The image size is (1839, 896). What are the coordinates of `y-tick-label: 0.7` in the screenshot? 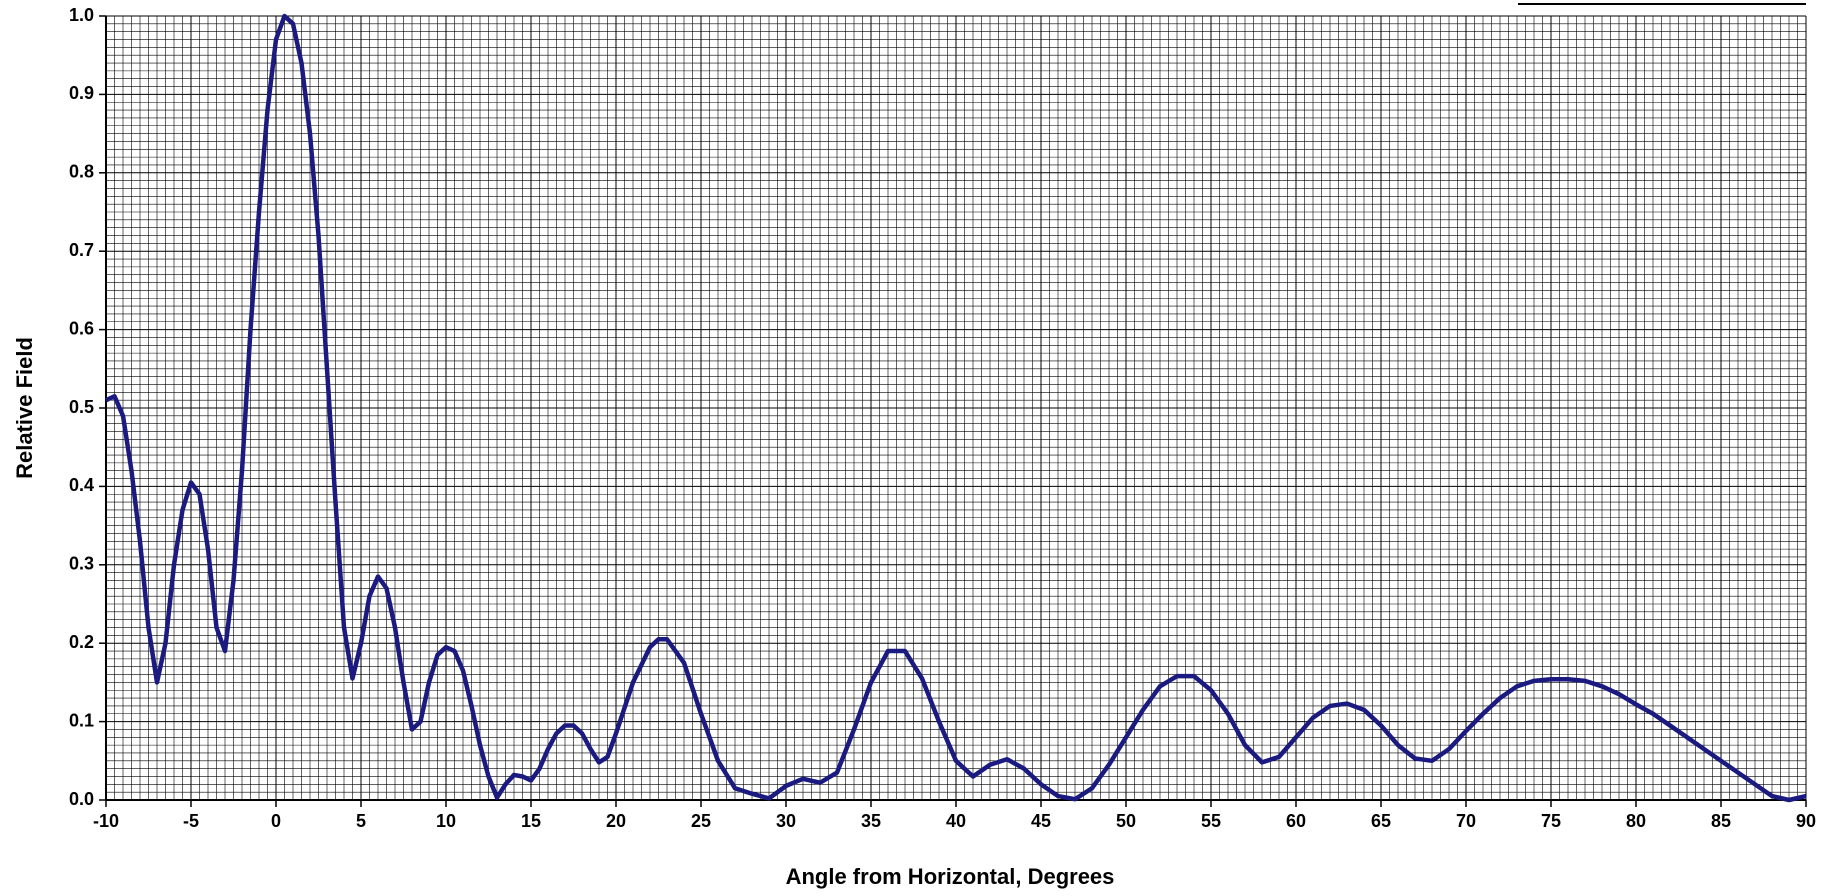 It's located at (81, 250).